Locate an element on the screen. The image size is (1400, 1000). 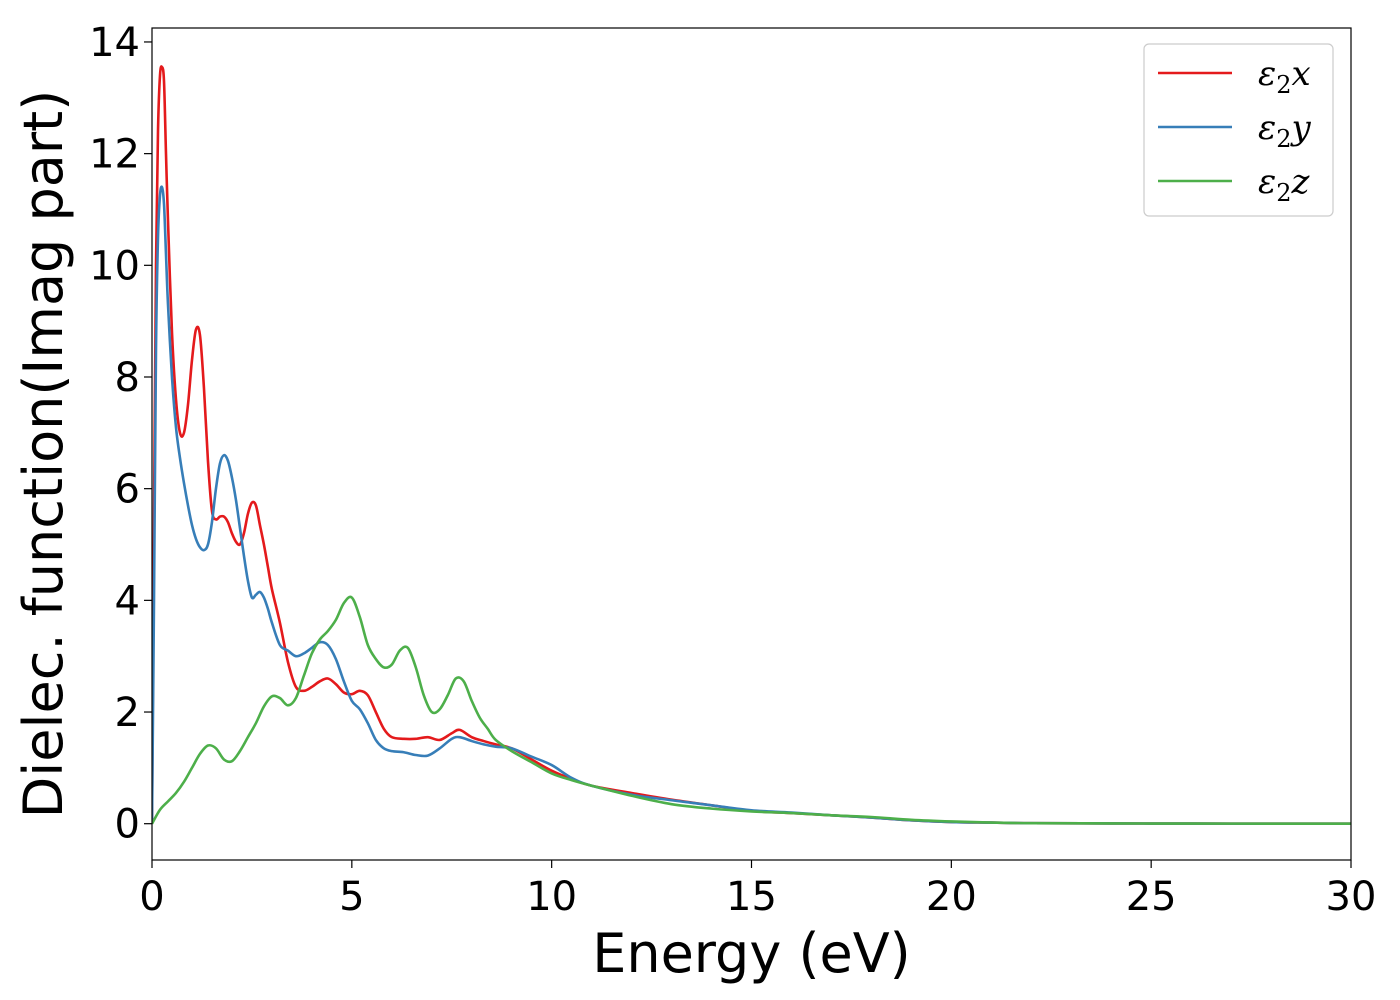
x-tick-label: 25 is located at coordinates (1151, 897).